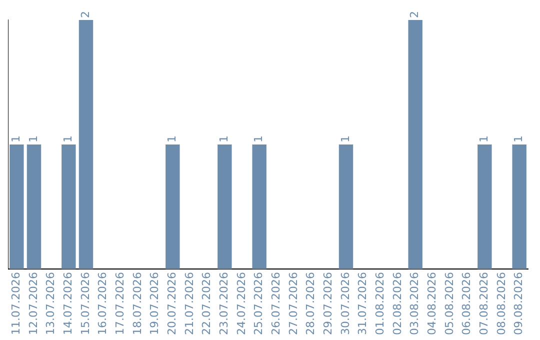  What do you see at coordinates (68, 304) in the screenshot?
I see `x-tick-label: 14.07.2026` at bounding box center [68, 304].